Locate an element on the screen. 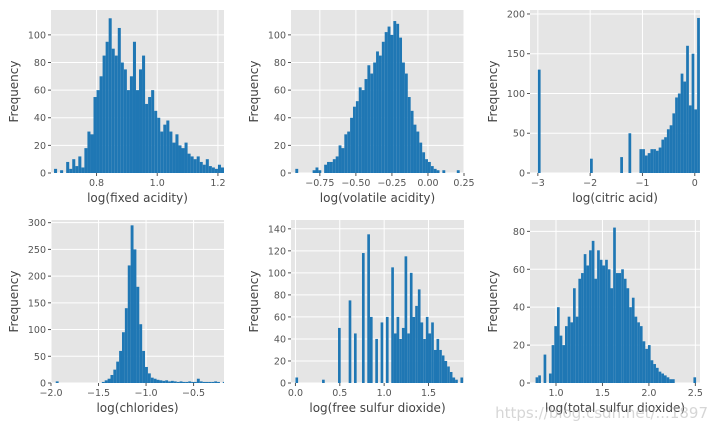  x-tick-label: 1.5 is located at coordinates (602, 393).